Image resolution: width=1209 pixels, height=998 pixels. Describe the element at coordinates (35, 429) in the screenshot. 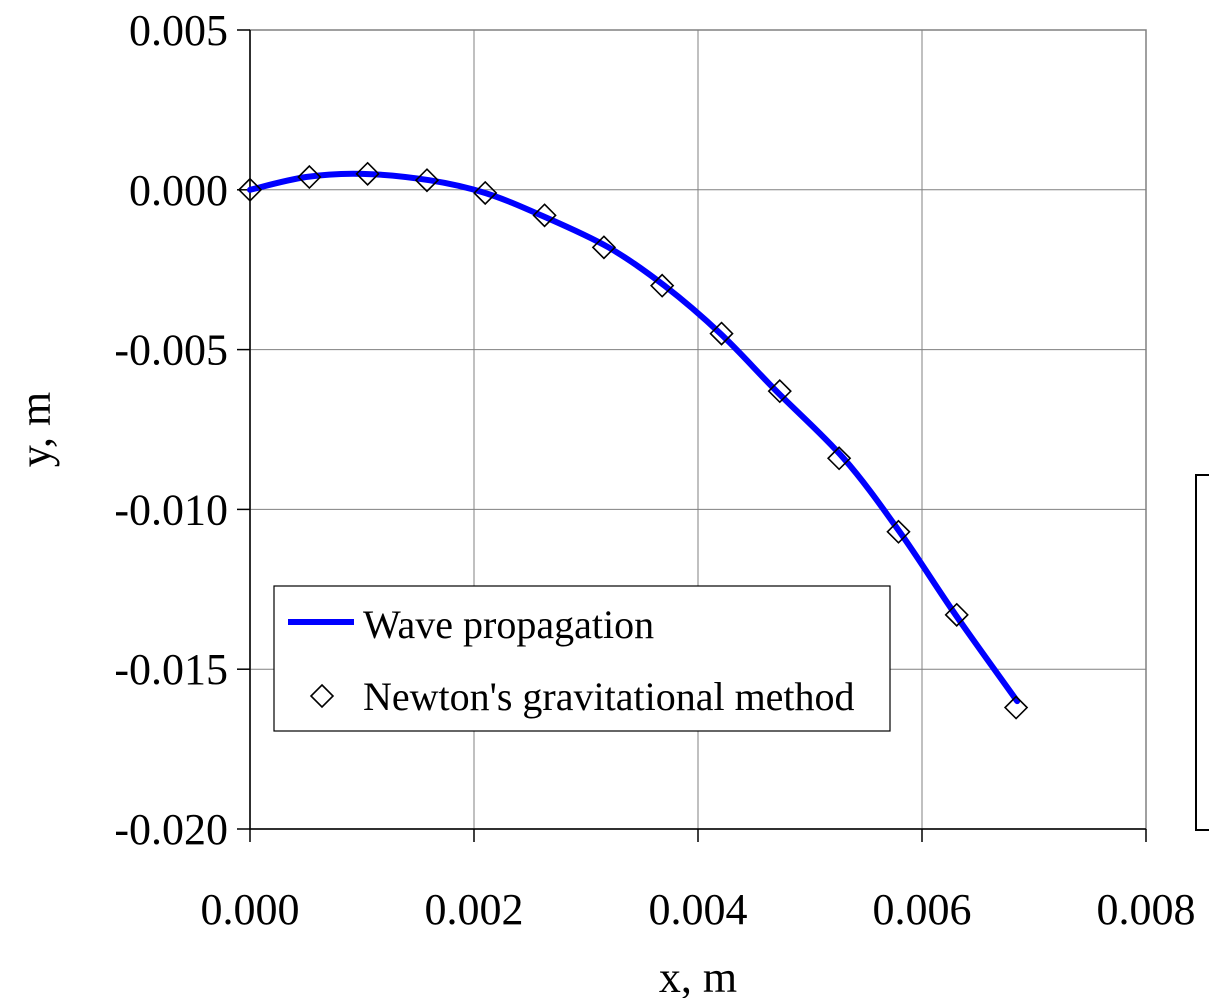

I see `y-axis-label: y, m` at that location.